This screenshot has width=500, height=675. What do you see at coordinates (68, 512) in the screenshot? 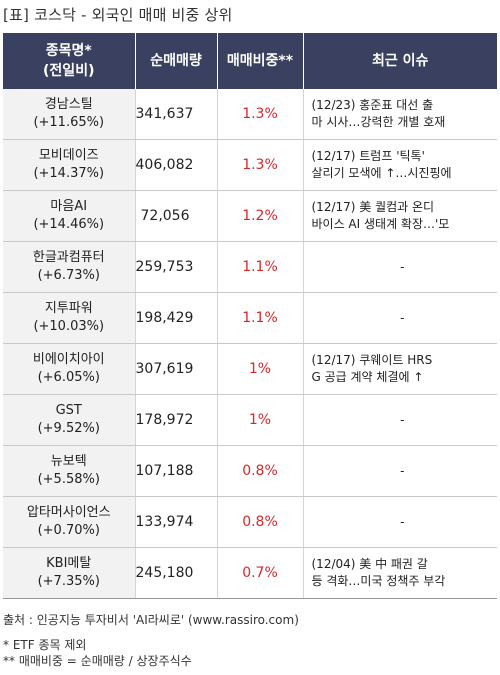
I see `stock-name: 압타머사이언스` at bounding box center [68, 512].